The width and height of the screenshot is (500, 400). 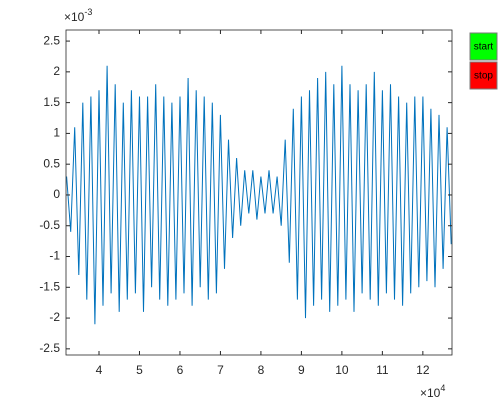 I want to click on x-tick-label: 11, so click(x=382, y=370).